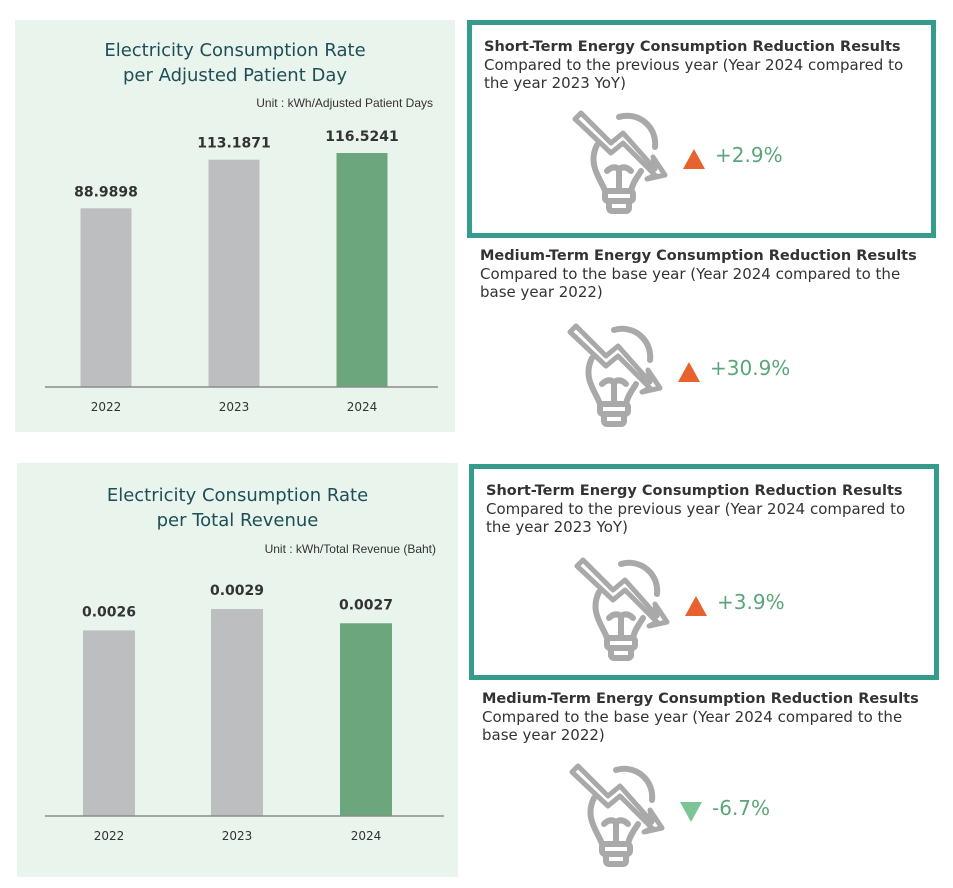  I want to click on result-figure: +2.9%, so click(697, 160).